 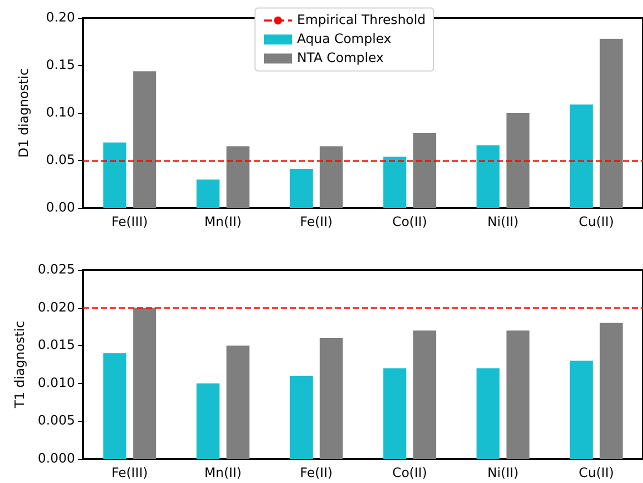 What do you see at coordinates (56, 270) in the screenshot?
I see `y-tick-label: 0.025` at bounding box center [56, 270].